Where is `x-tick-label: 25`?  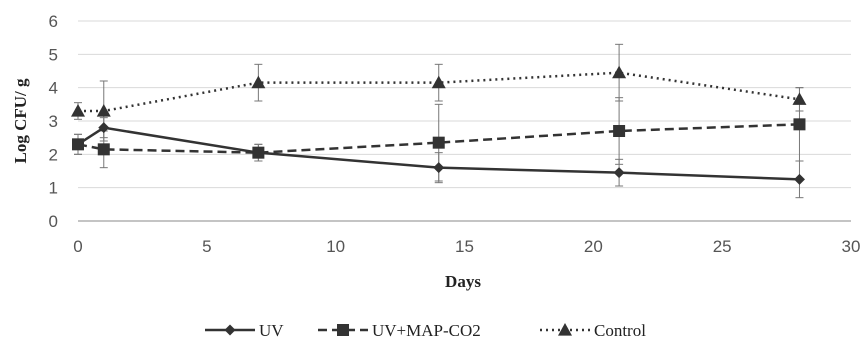
x-tick-label: 25 is located at coordinates (722, 246).